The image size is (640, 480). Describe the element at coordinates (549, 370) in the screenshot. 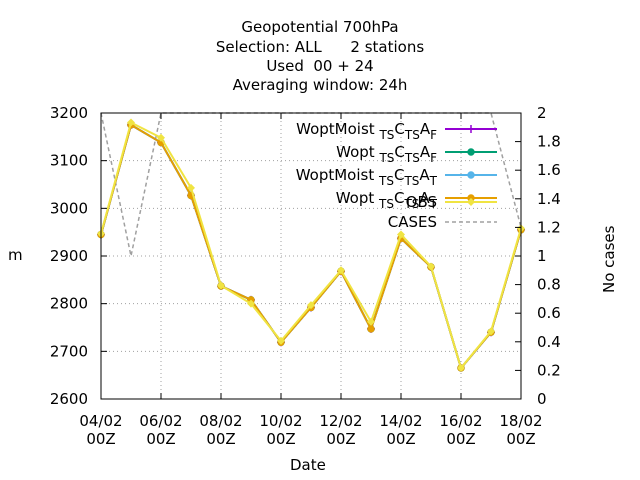

I see `y2-tick-label: 0.2` at that location.